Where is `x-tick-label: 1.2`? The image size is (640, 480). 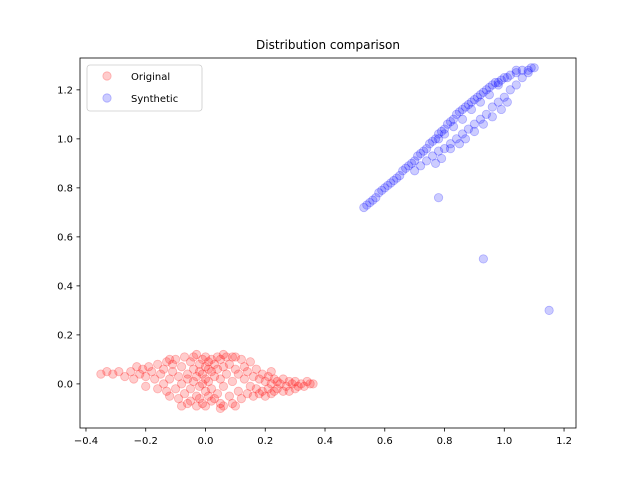 x-tick-label: 1.2 is located at coordinates (564, 441).